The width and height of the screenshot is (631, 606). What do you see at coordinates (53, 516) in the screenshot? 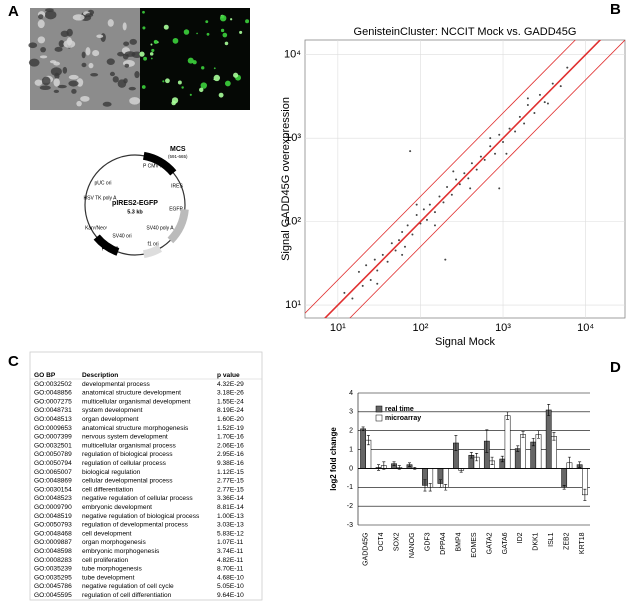
I see `table-cell: GO:0048519` at bounding box center [53, 516].